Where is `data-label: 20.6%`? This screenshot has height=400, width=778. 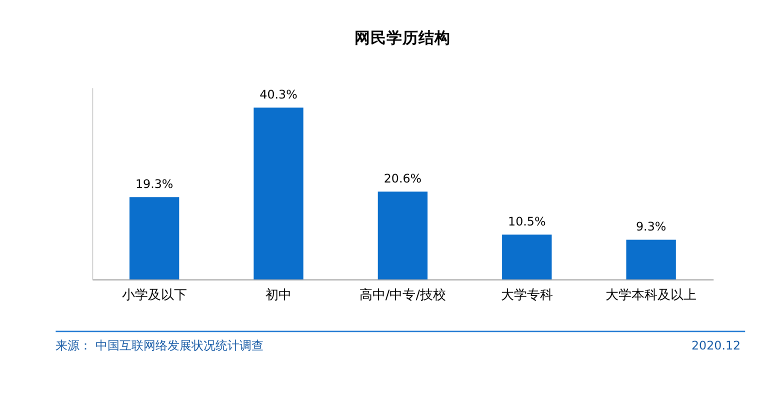 data-label: 20.6% is located at coordinates (403, 178).